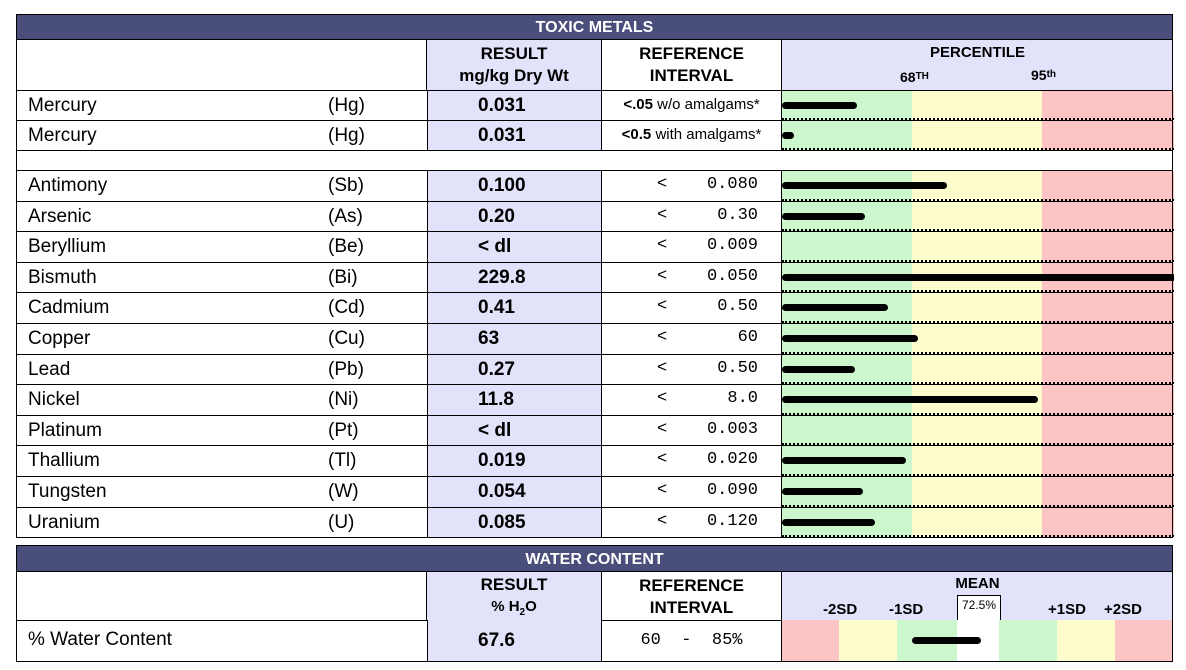 The image size is (1186, 670). Describe the element at coordinates (737, 215) in the screenshot. I see `reference-value: 0.30` at that location.